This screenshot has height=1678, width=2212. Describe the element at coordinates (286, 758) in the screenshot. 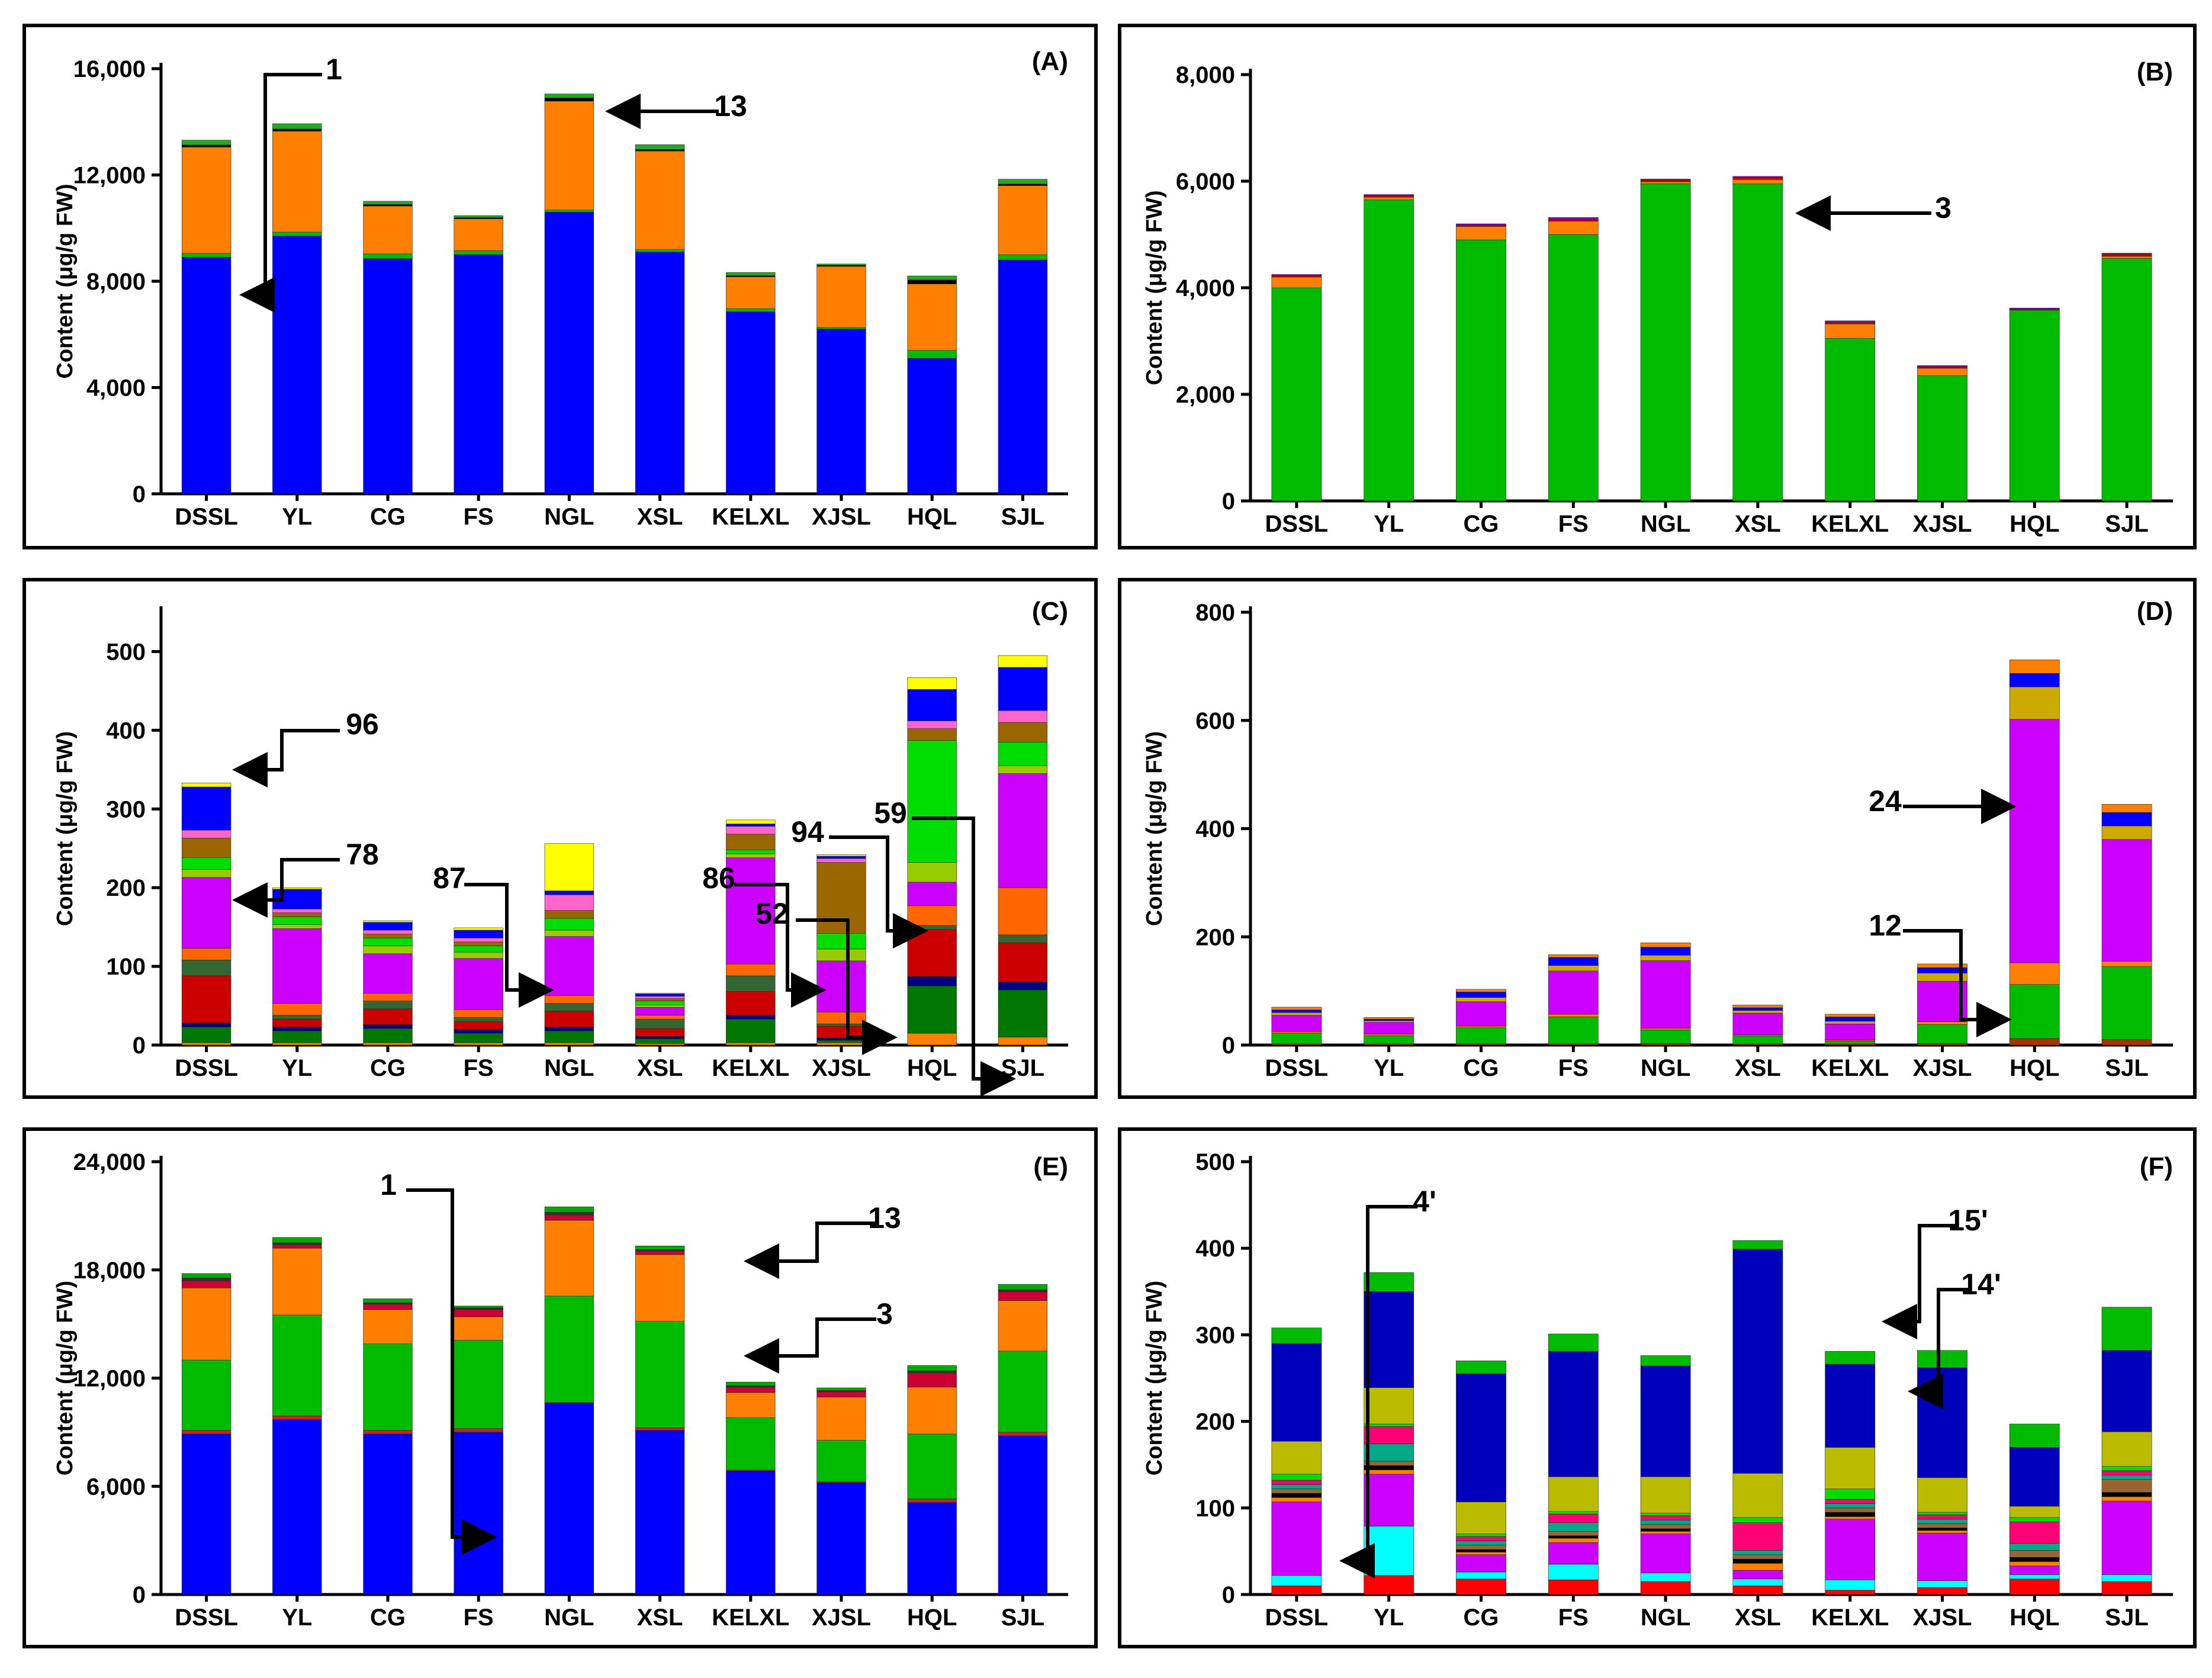

I see `chart-c-annotation-arrow` at that location.